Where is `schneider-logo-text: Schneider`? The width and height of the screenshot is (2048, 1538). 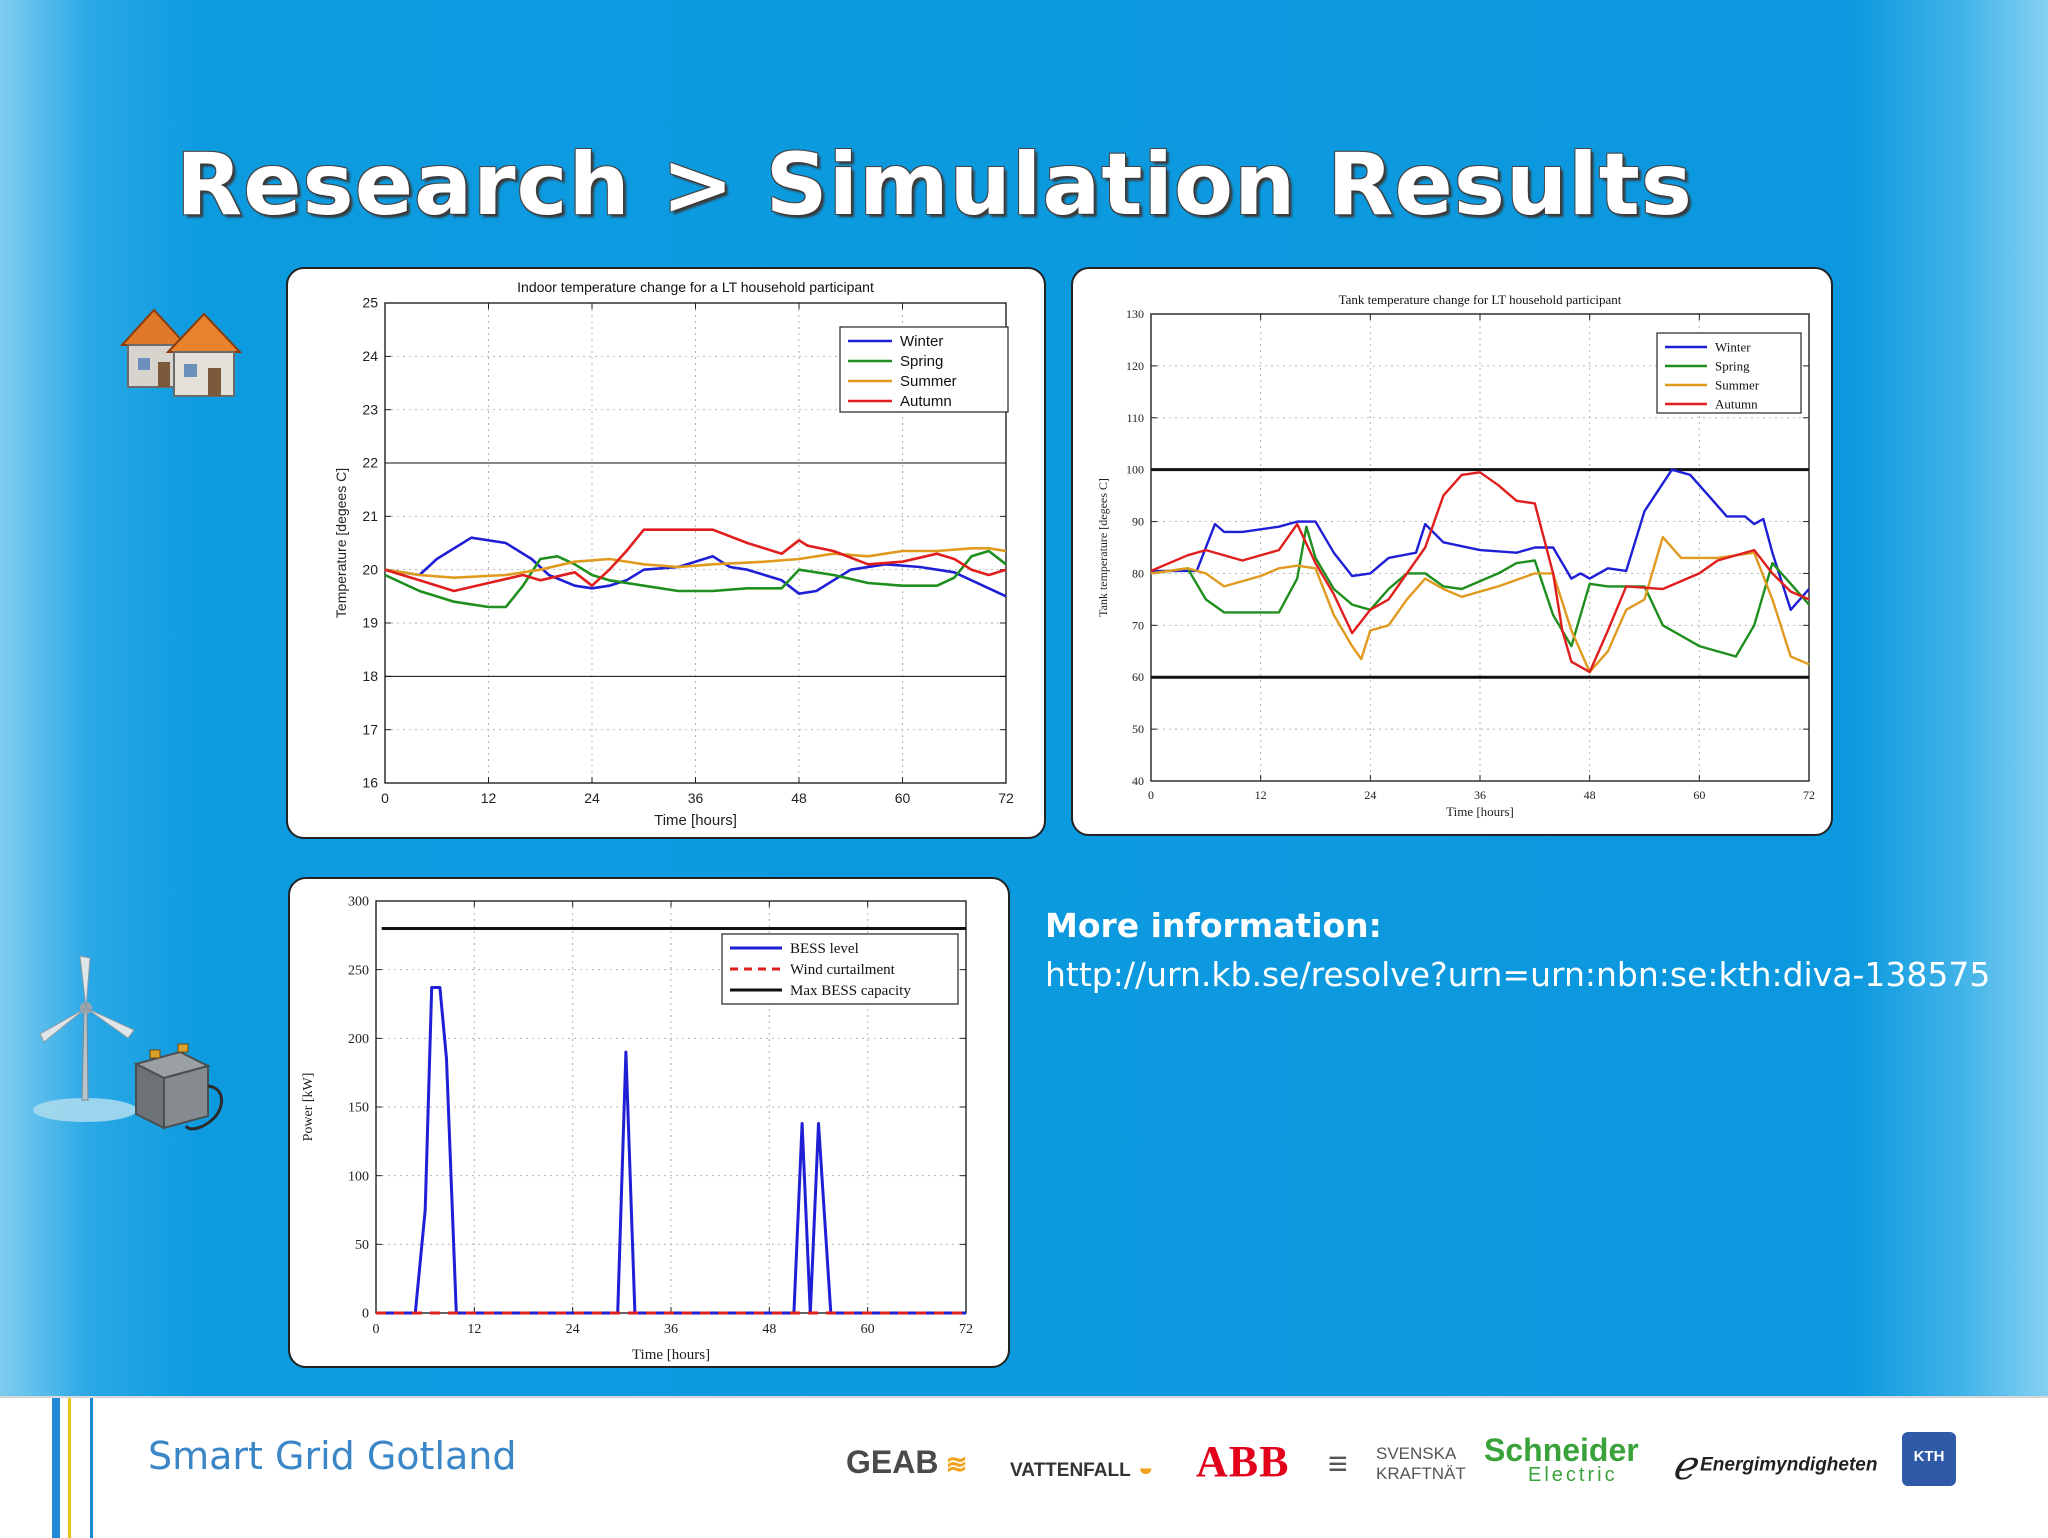 schneider-logo-text: Schneider is located at coordinates (1561, 1450).